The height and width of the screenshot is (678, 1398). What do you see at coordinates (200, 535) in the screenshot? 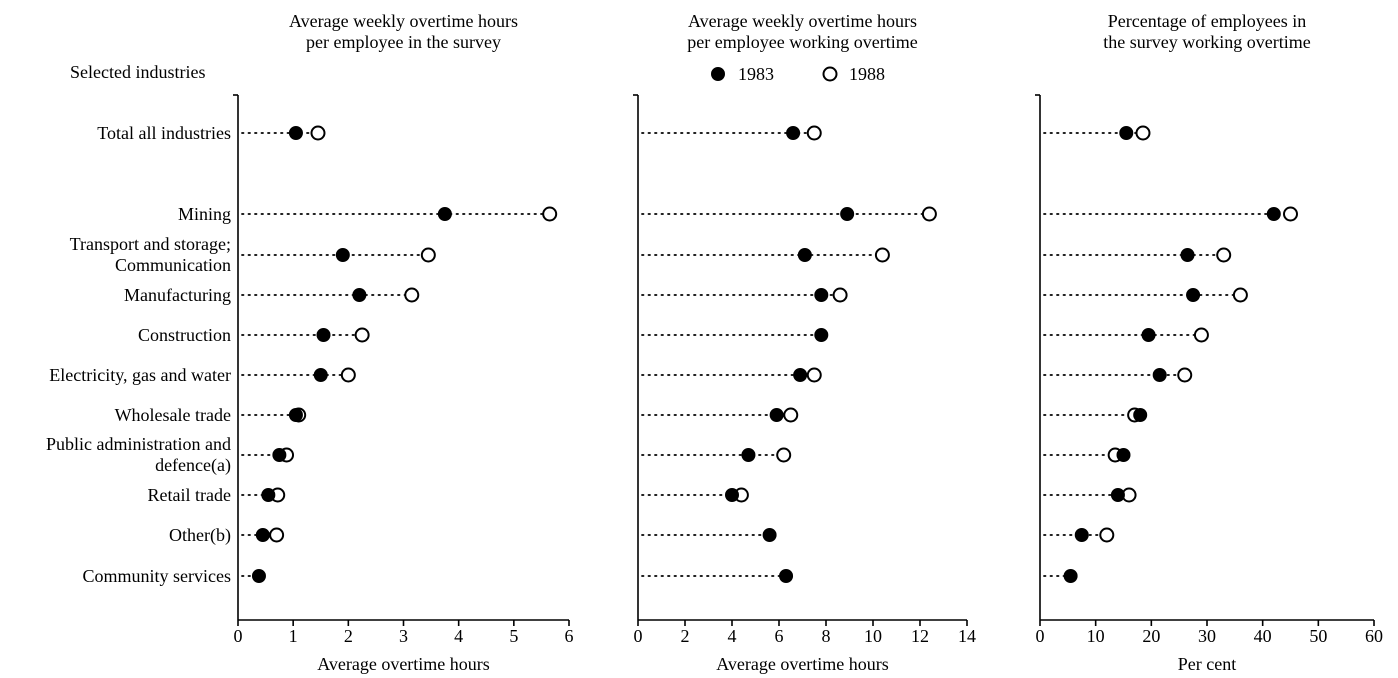
I see `category-label-other-b: Other(b)` at bounding box center [200, 535].